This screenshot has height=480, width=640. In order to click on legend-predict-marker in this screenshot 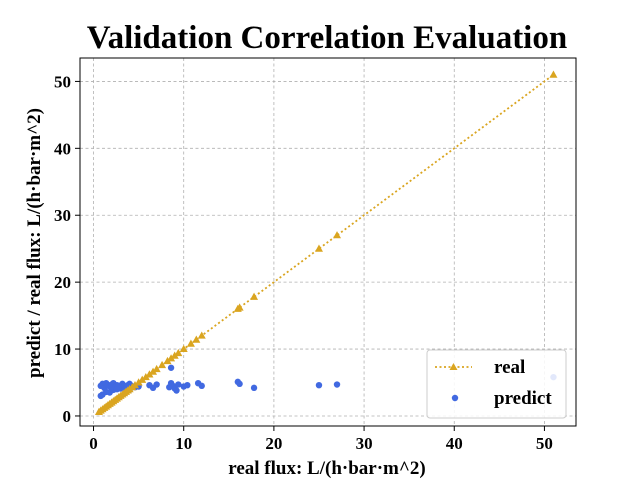, I will do `click(455, 398)`.